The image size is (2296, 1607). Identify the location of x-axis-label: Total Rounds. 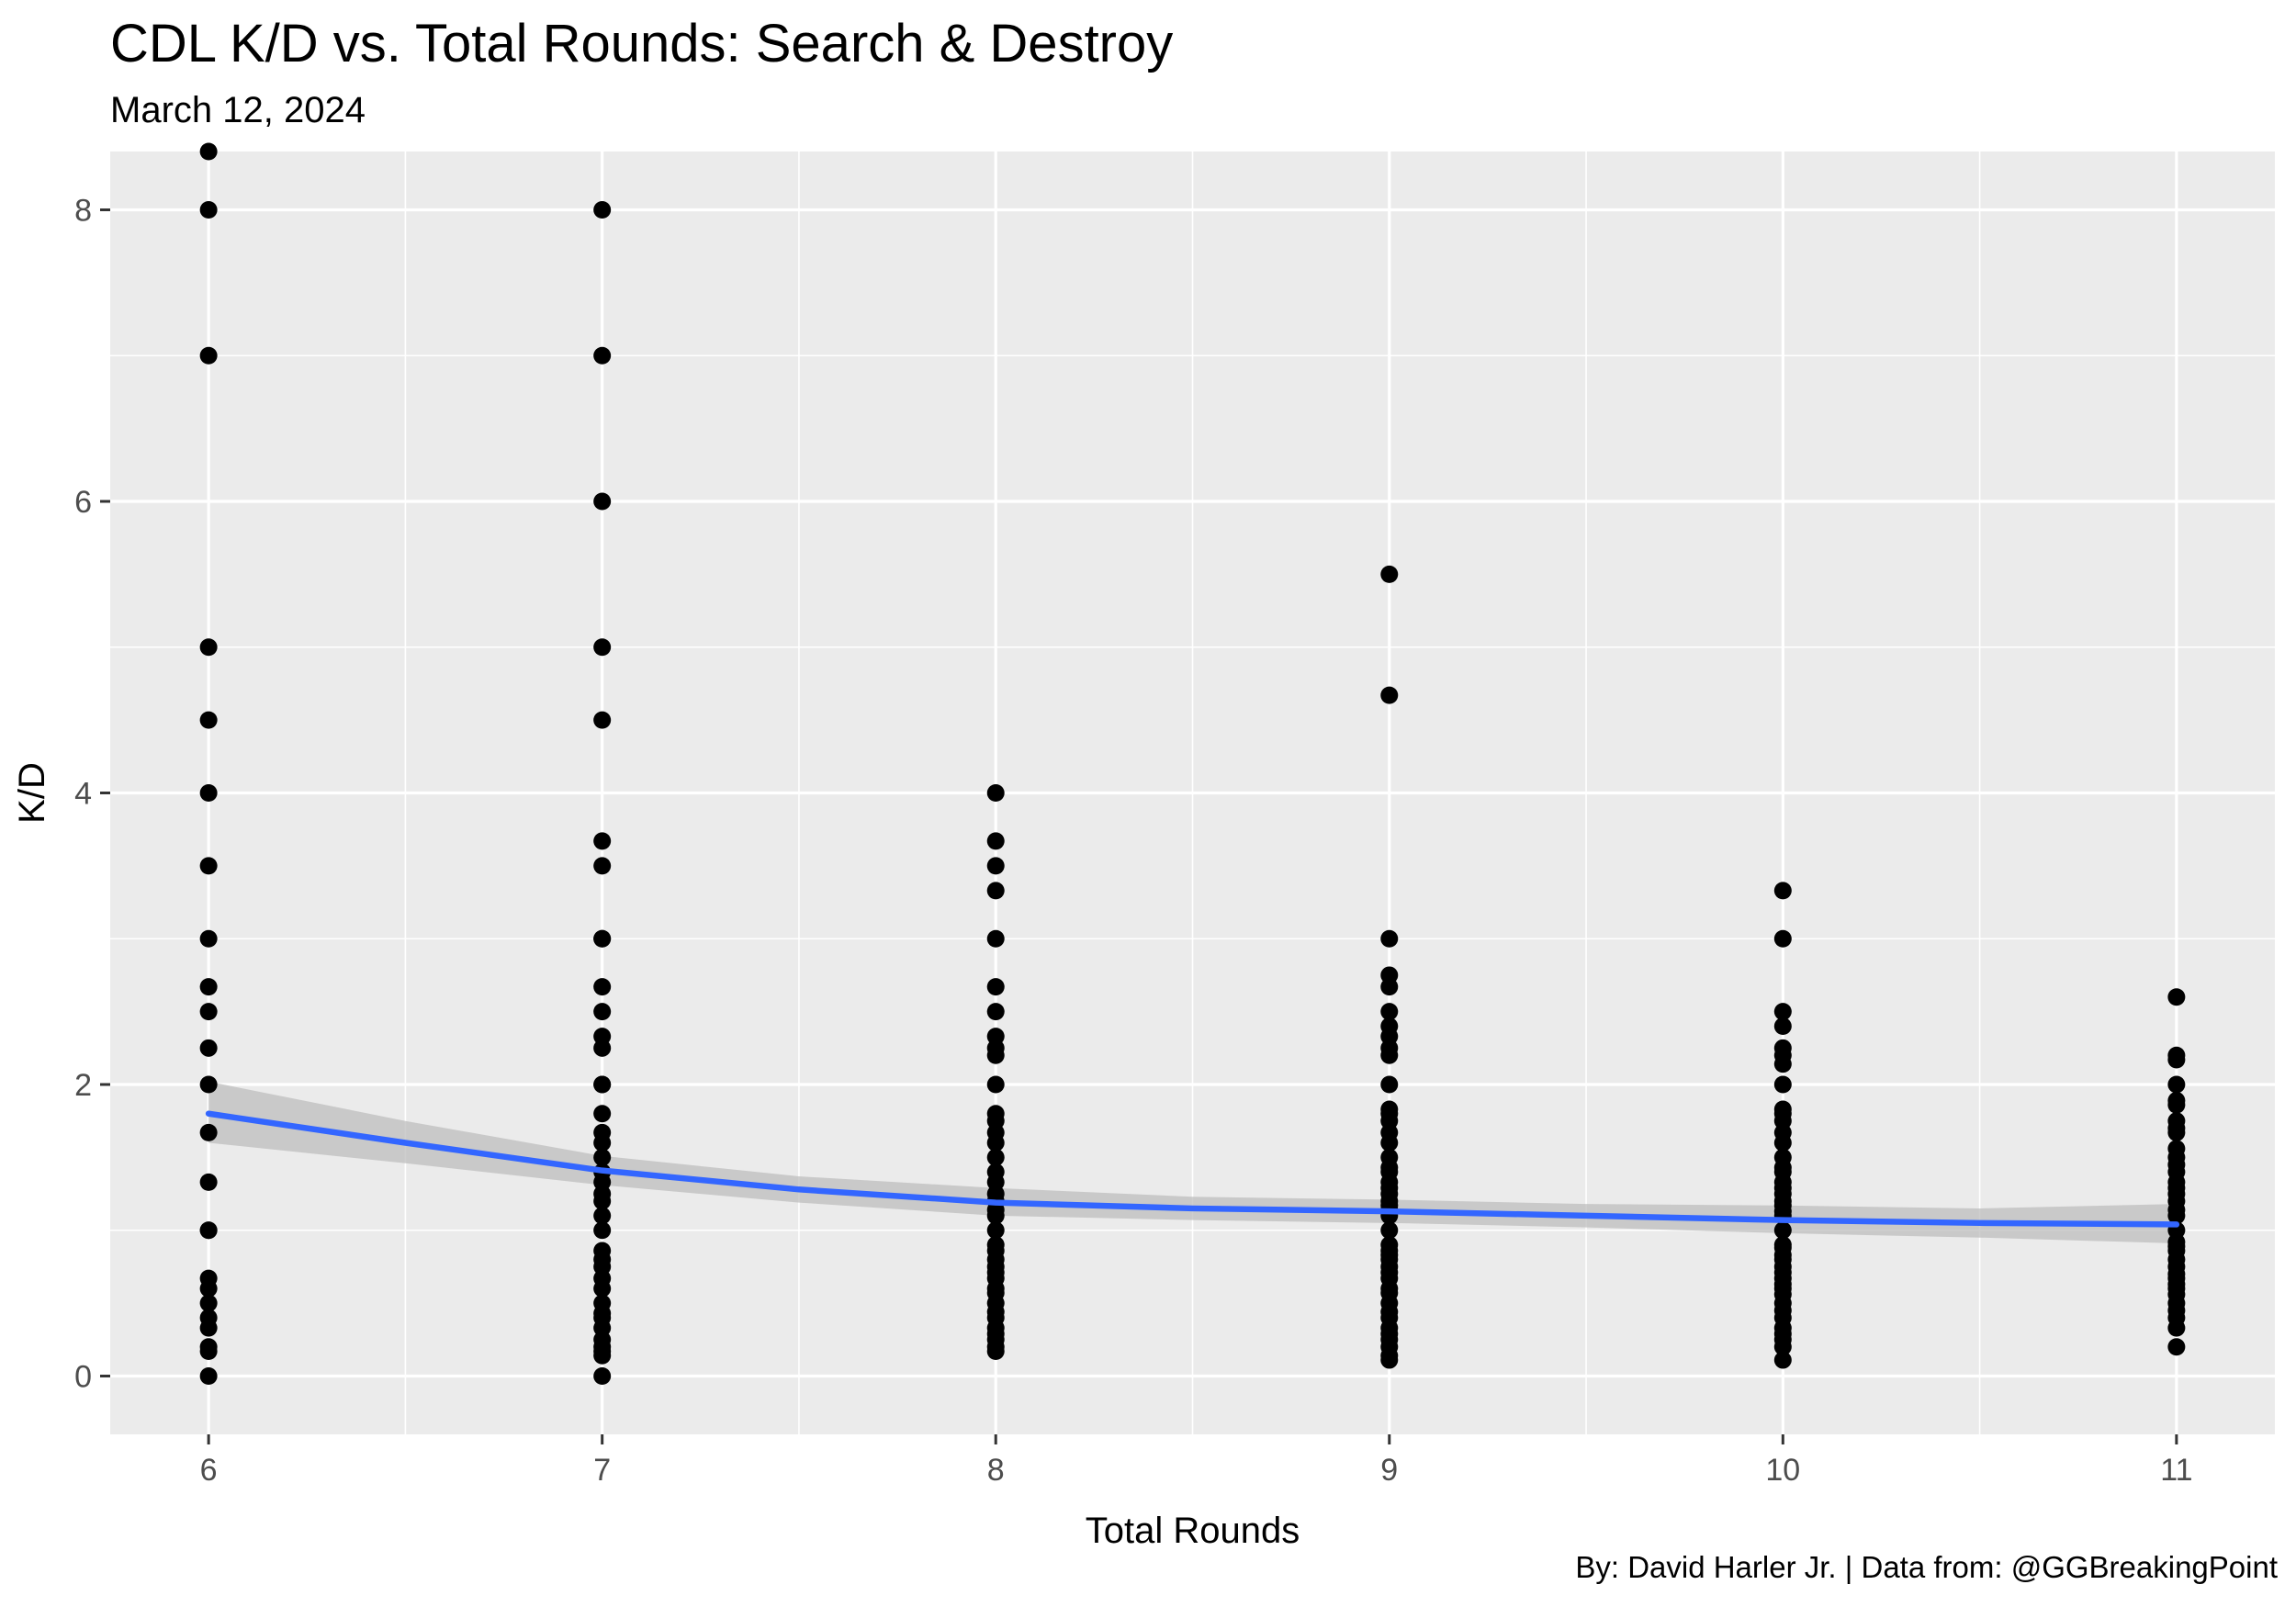
(1193, 1531).